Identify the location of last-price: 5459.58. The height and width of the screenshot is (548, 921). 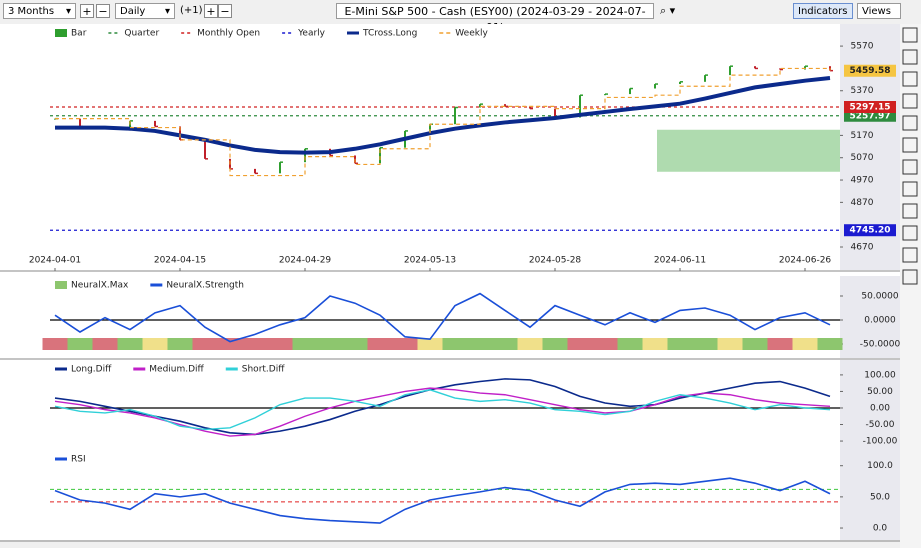
(870, 71).